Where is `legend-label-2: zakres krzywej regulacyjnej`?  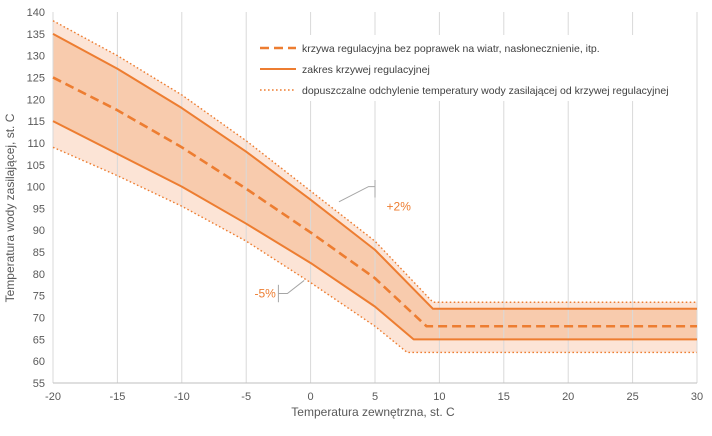
legend-label-2: zakres krzywej regulacyjnej is located at coordinates (366, 70).